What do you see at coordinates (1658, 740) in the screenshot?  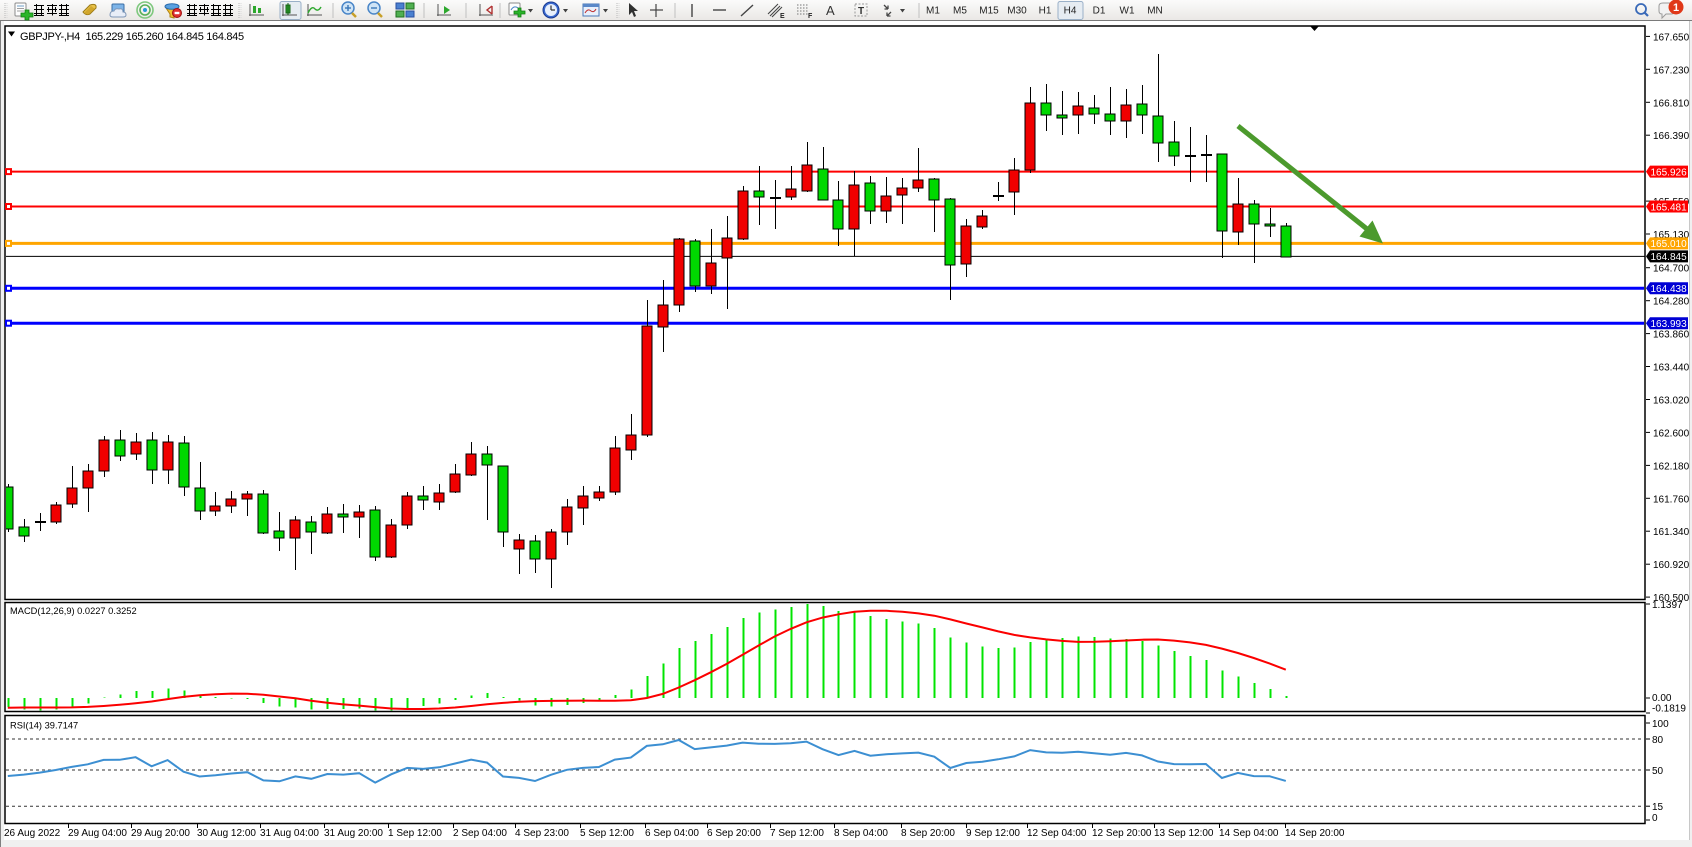 I see `svg-text: 80` at bounding box center [1658, 740].